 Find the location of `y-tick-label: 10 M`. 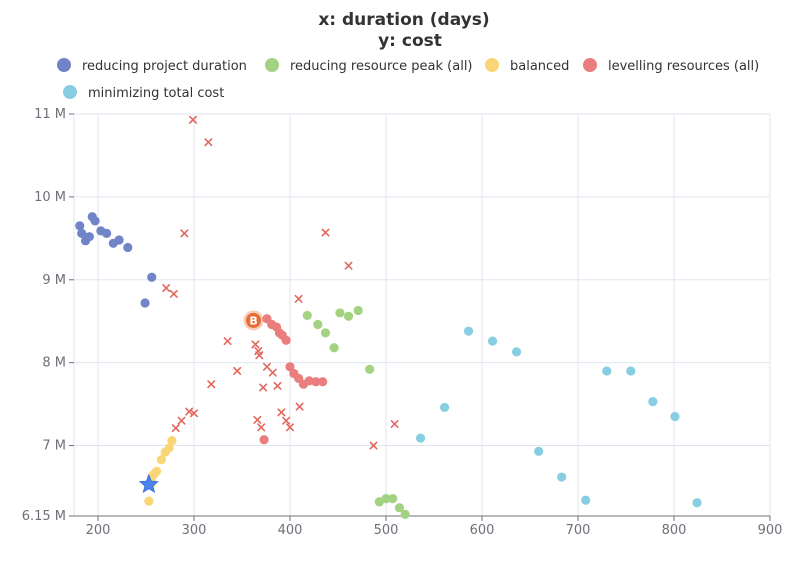

y-tick-label: 10 M is located at coordinates (50, 197).